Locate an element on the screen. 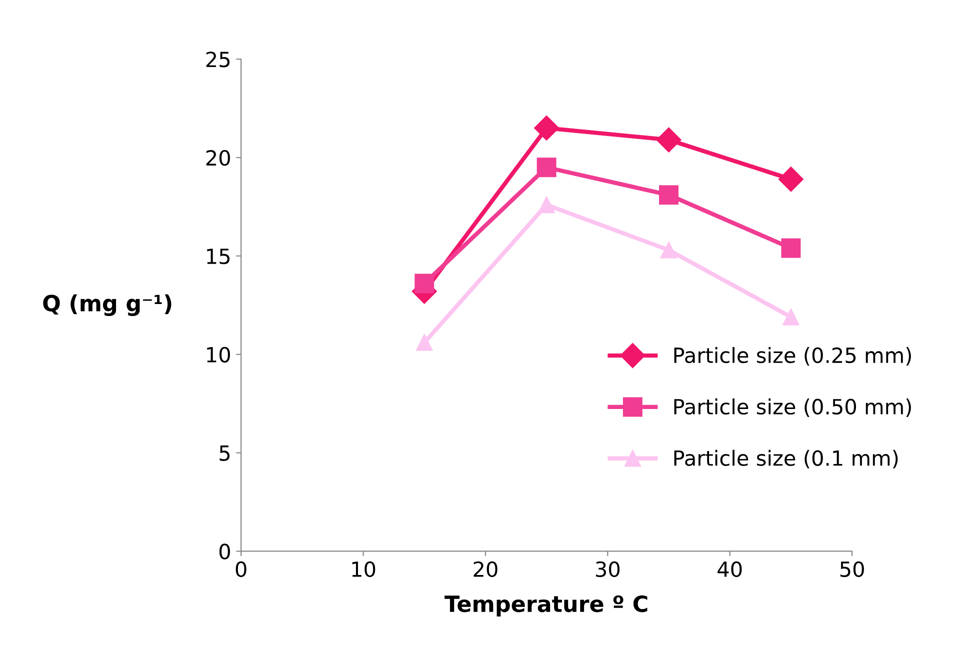 This screenshot has width=976, height=657. legend-label: Particle size (0.25 mm) is located at coordinates (792, 356).